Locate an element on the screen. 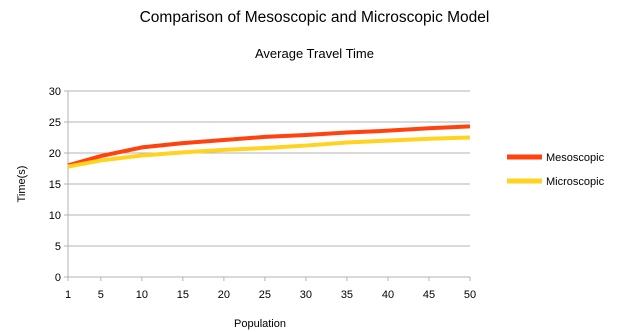 This screenshot has height=332, width=629. x-tick-label-35: 35 is located at coordinates (347, 295).